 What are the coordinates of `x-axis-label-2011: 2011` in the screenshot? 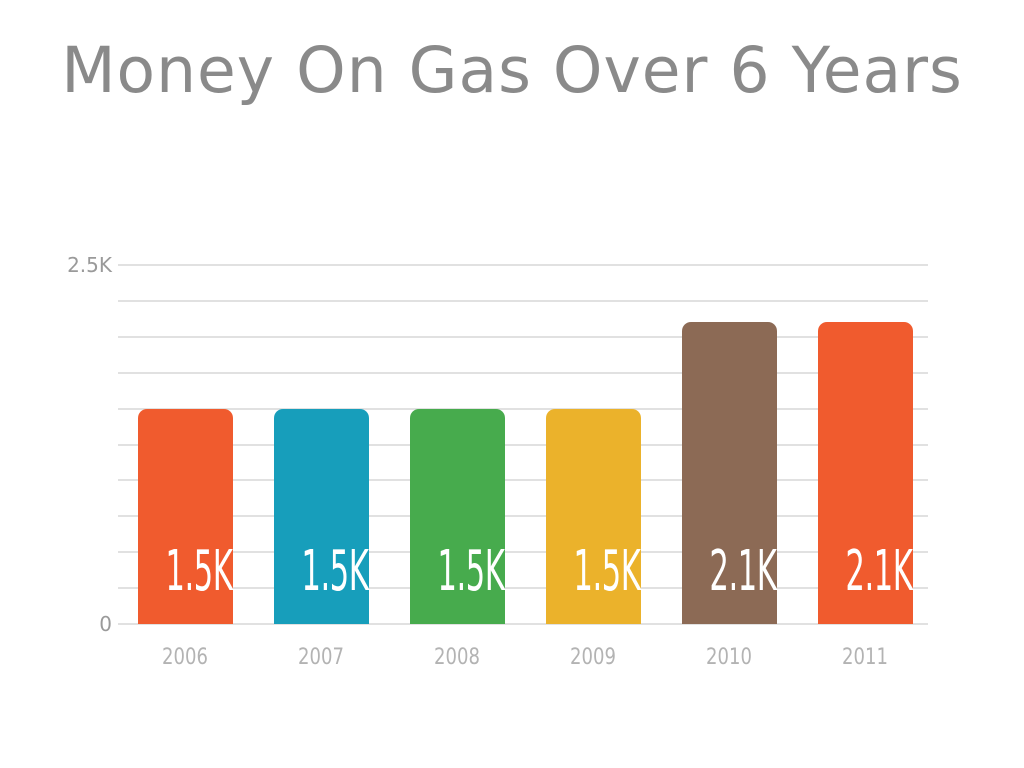 It's located at (865, 657).